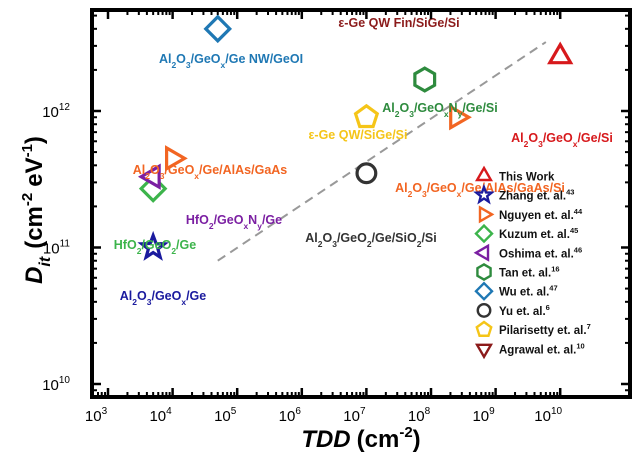 This screenshot has height=455, width=642. Describe the element at coordinates (524, 293) in the screenshot. I see `legend-name: Wu et. al.` at that location.